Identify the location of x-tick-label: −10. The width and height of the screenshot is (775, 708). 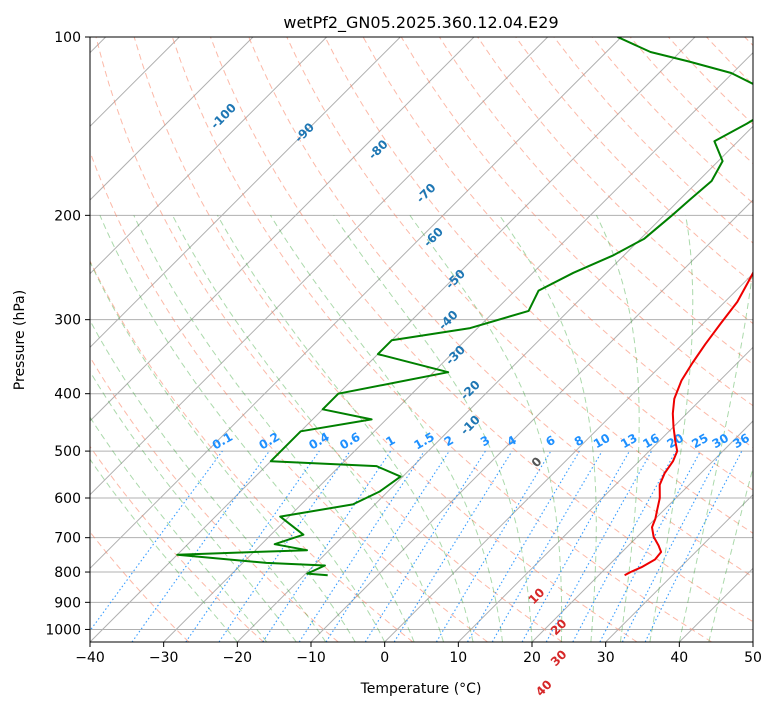
(311, 658).